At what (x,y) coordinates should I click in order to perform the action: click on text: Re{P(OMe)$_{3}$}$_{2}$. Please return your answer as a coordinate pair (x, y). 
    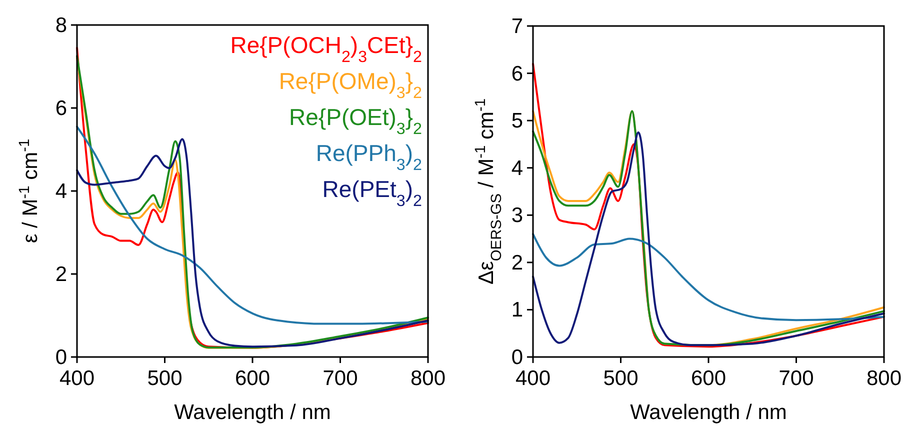
    Looking at the image, I should click on (350, 85).